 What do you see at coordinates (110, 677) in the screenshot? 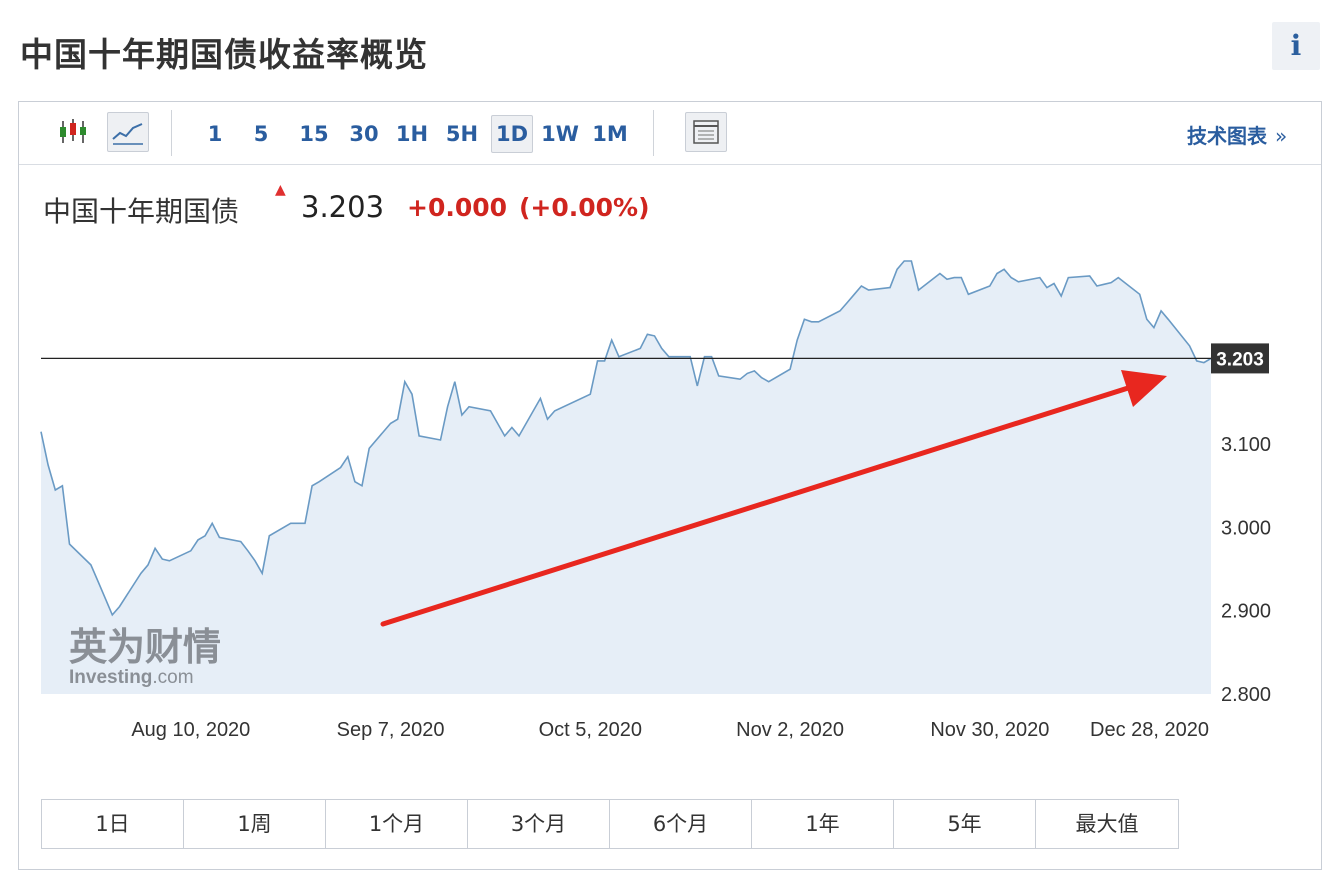
I see `watermark-site: Investing` at bounding box center [110, 677].